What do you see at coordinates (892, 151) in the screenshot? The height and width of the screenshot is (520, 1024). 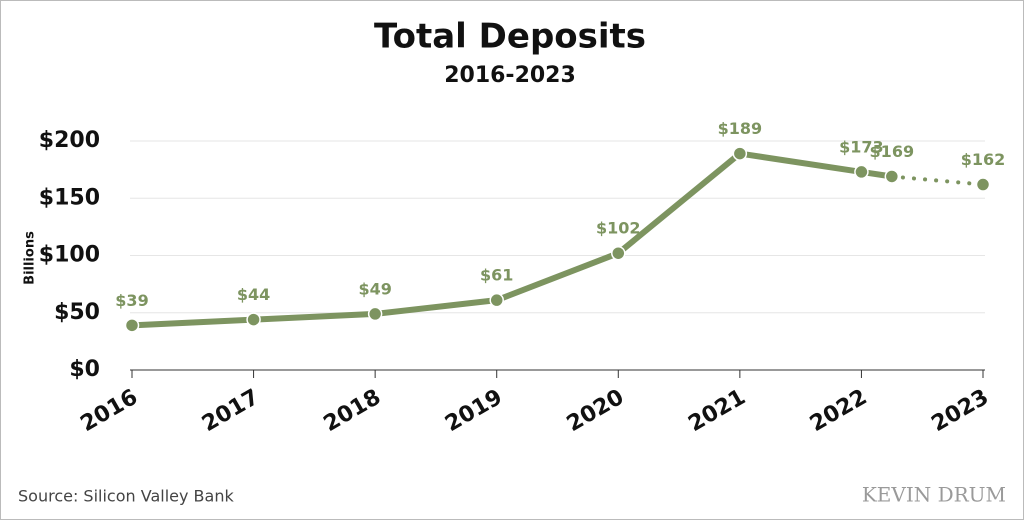 I see `data-label: $169` at bounding box center [892, 151].